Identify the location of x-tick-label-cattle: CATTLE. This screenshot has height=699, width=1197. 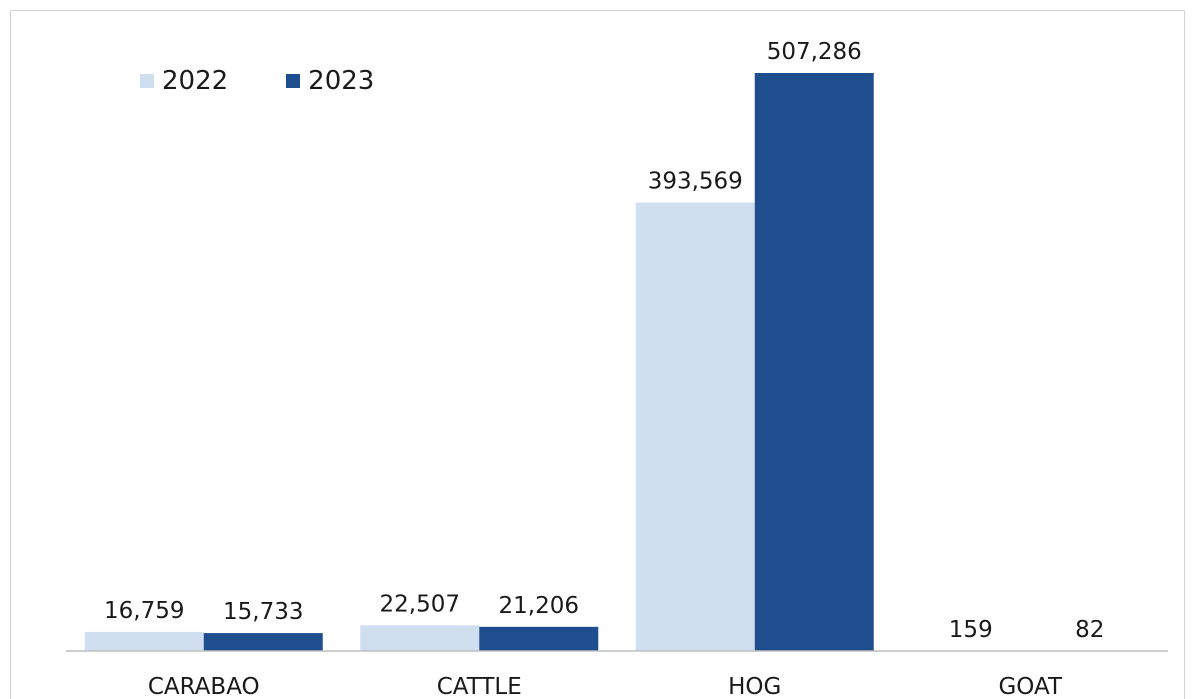
(479, 686).